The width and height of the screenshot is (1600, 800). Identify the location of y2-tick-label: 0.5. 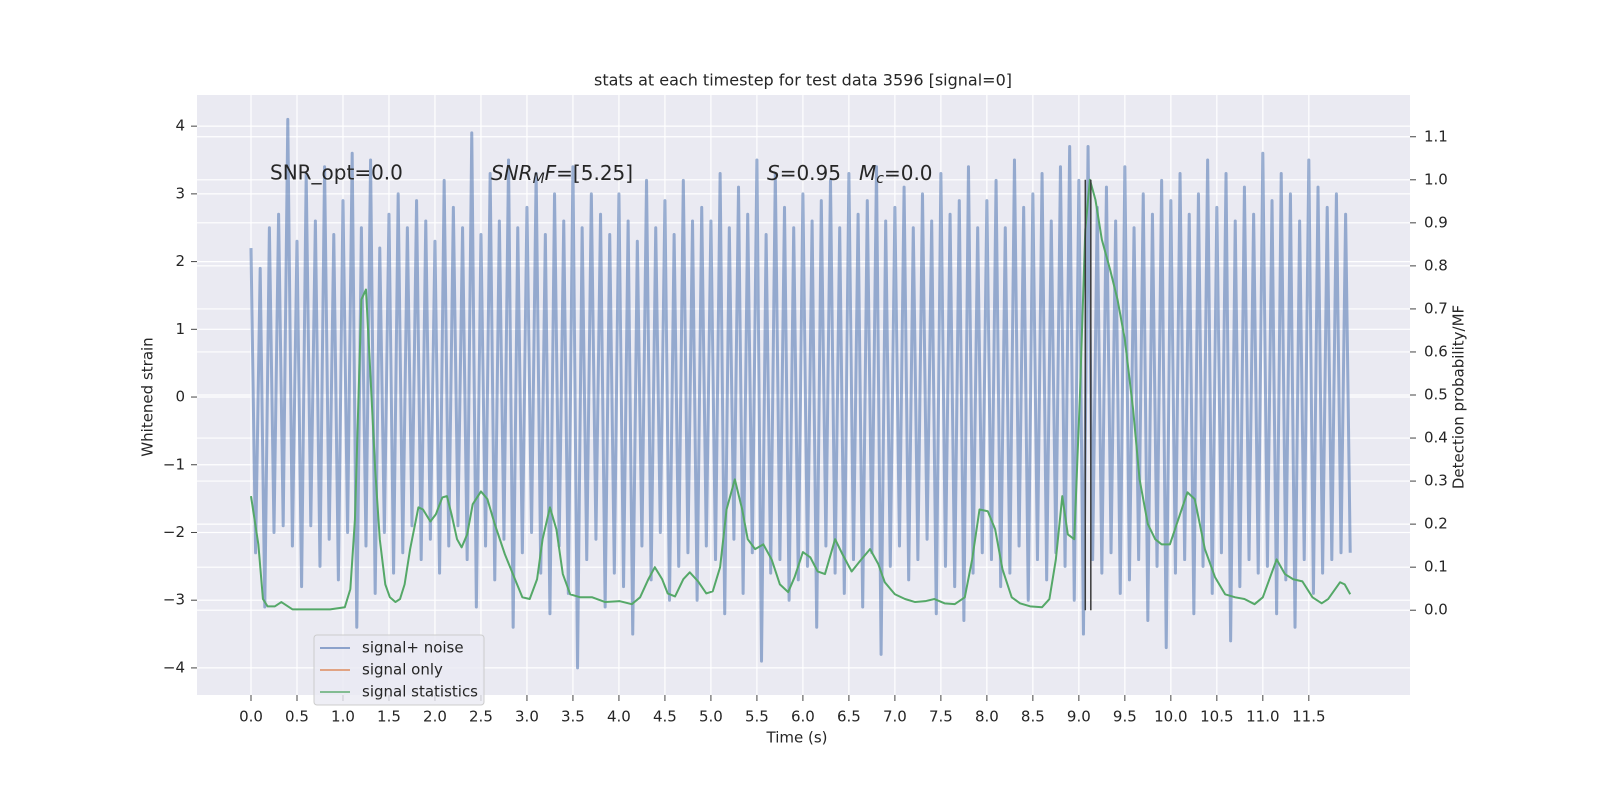
(1436, 395).